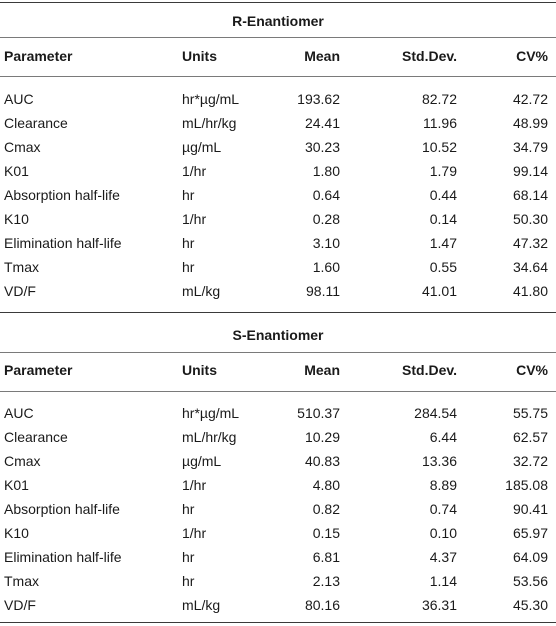  What do you see at coordinates (443, 195) in the screenshot?
I see `cell-std-dev: 0.44` at bounding box center [443, 195].